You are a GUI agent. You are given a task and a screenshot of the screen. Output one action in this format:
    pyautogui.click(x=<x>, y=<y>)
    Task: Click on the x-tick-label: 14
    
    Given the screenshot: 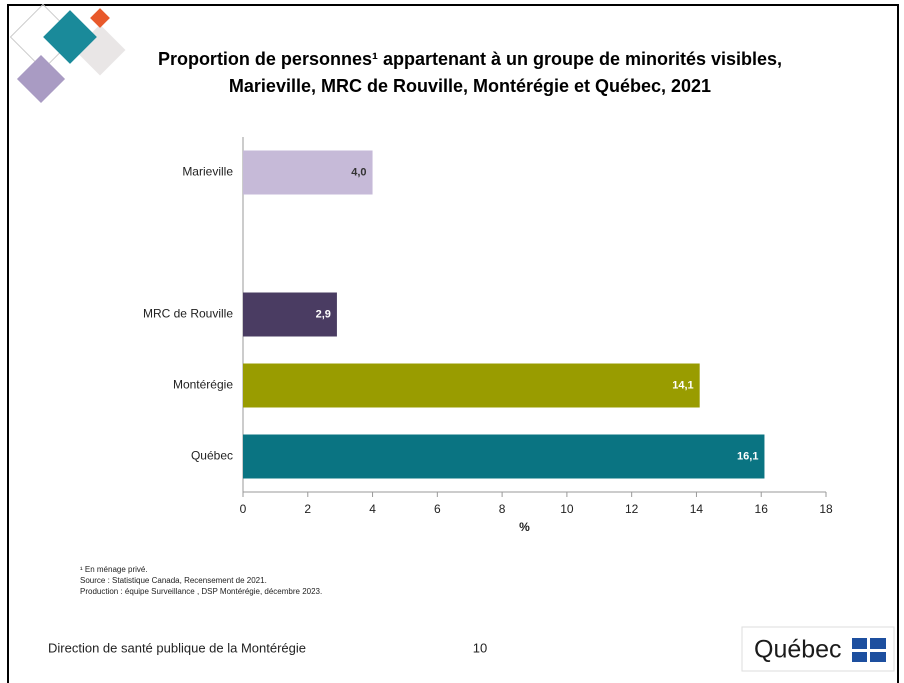 What is the action you would take?
    pyautogui.click(x=697, y=509)
    